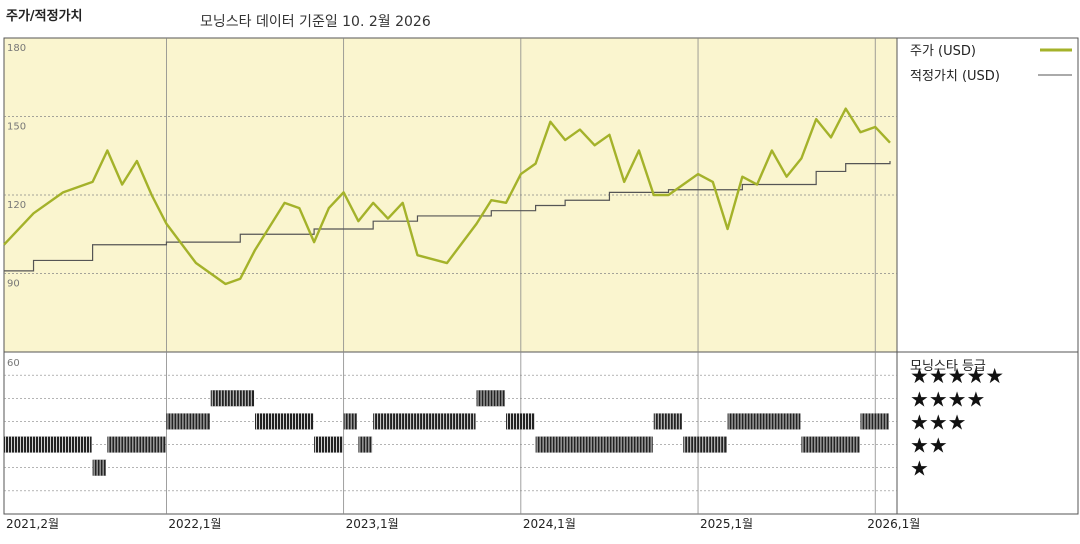 This screenshot has height=544, width=1080. Describe the element at coordinates (919, 469) in the screenshot. I see `rating-star-label: ★` at that location.